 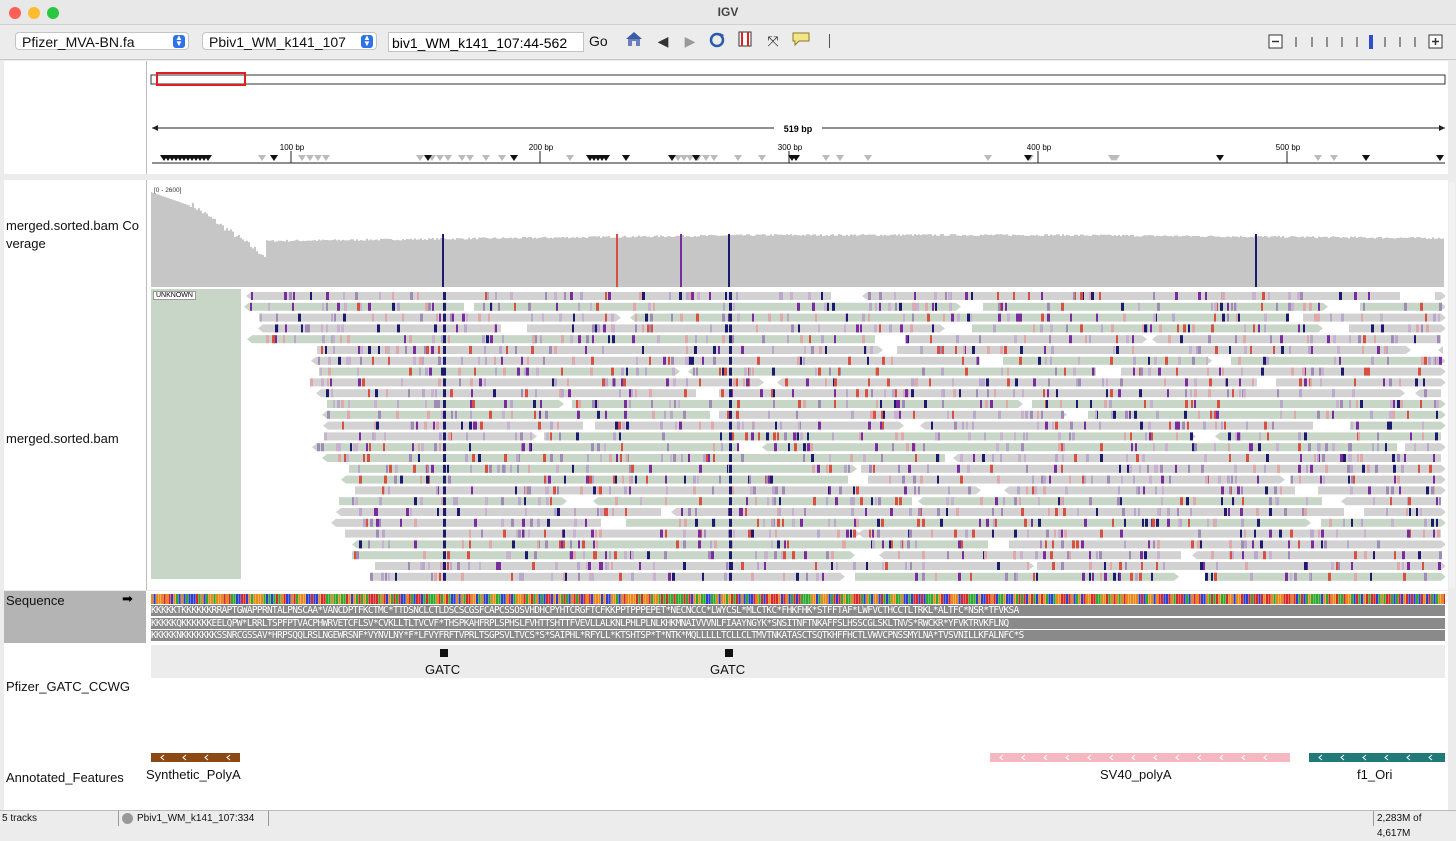 I want to click on close-window-button, so click(x=15, y=13).